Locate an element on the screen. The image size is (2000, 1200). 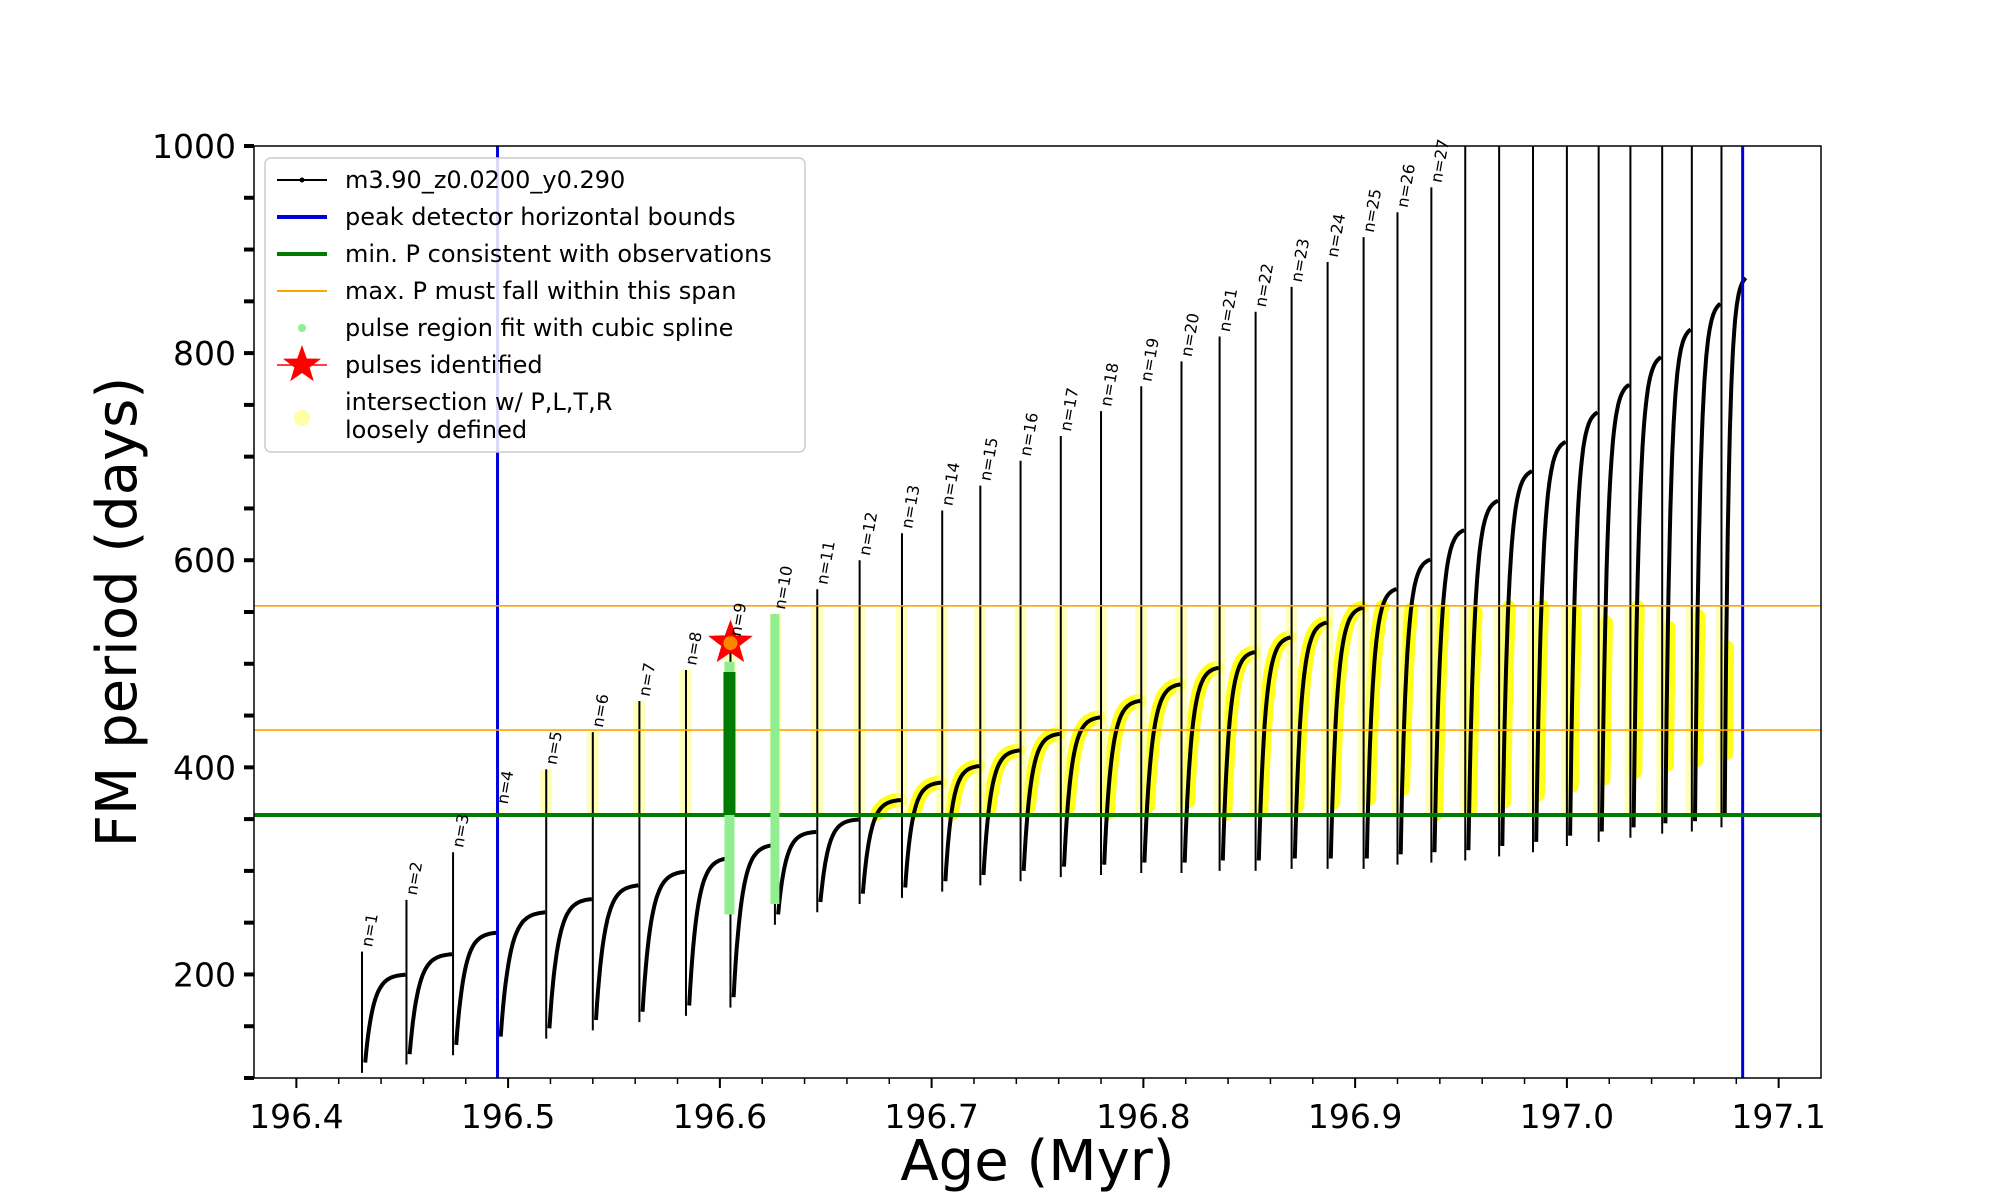
legend-label: pulses identified is located at coordinates (444, 365).